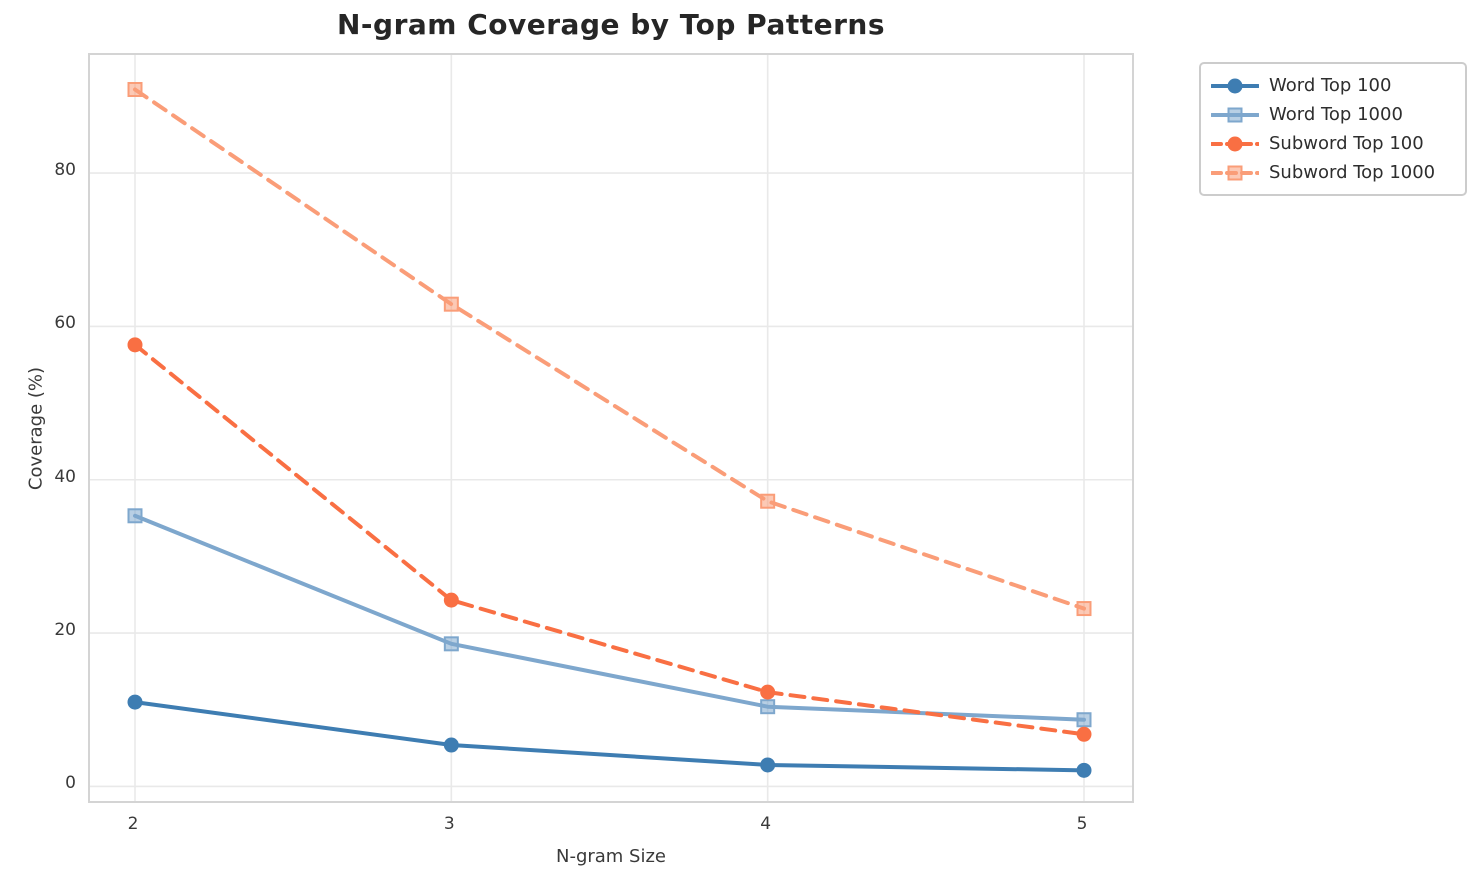 This screenshot has height=885, width=1479. Describe the element at coordinates (1346, 143) in the screenshot. I see `legend-label: Subword Top 100` at that location.